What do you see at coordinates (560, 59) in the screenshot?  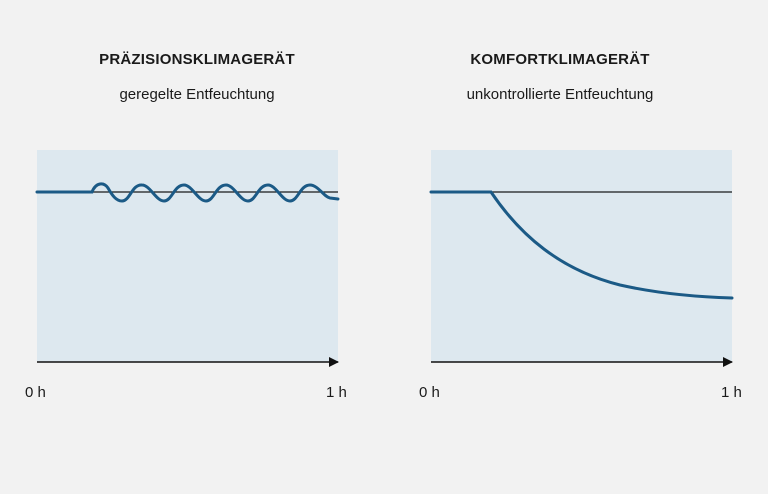 I see `right-panel-title: KOMFORTKLIMAGERÄT` at bounding box center [560, 59].